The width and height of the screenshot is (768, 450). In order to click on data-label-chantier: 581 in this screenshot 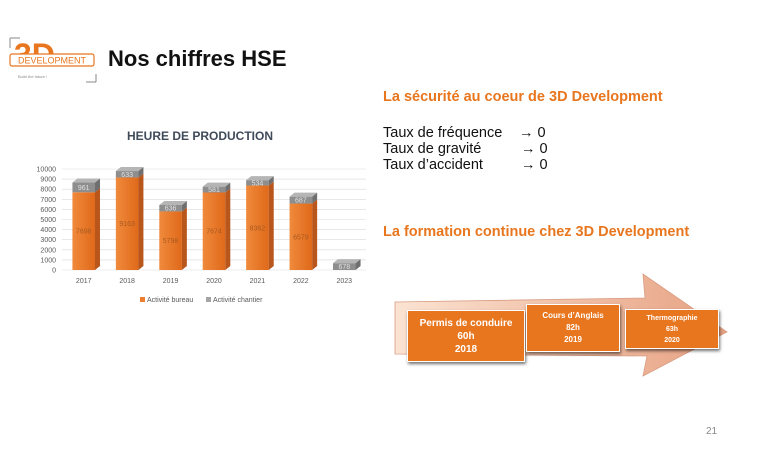, I will do `click(214, 190)`.